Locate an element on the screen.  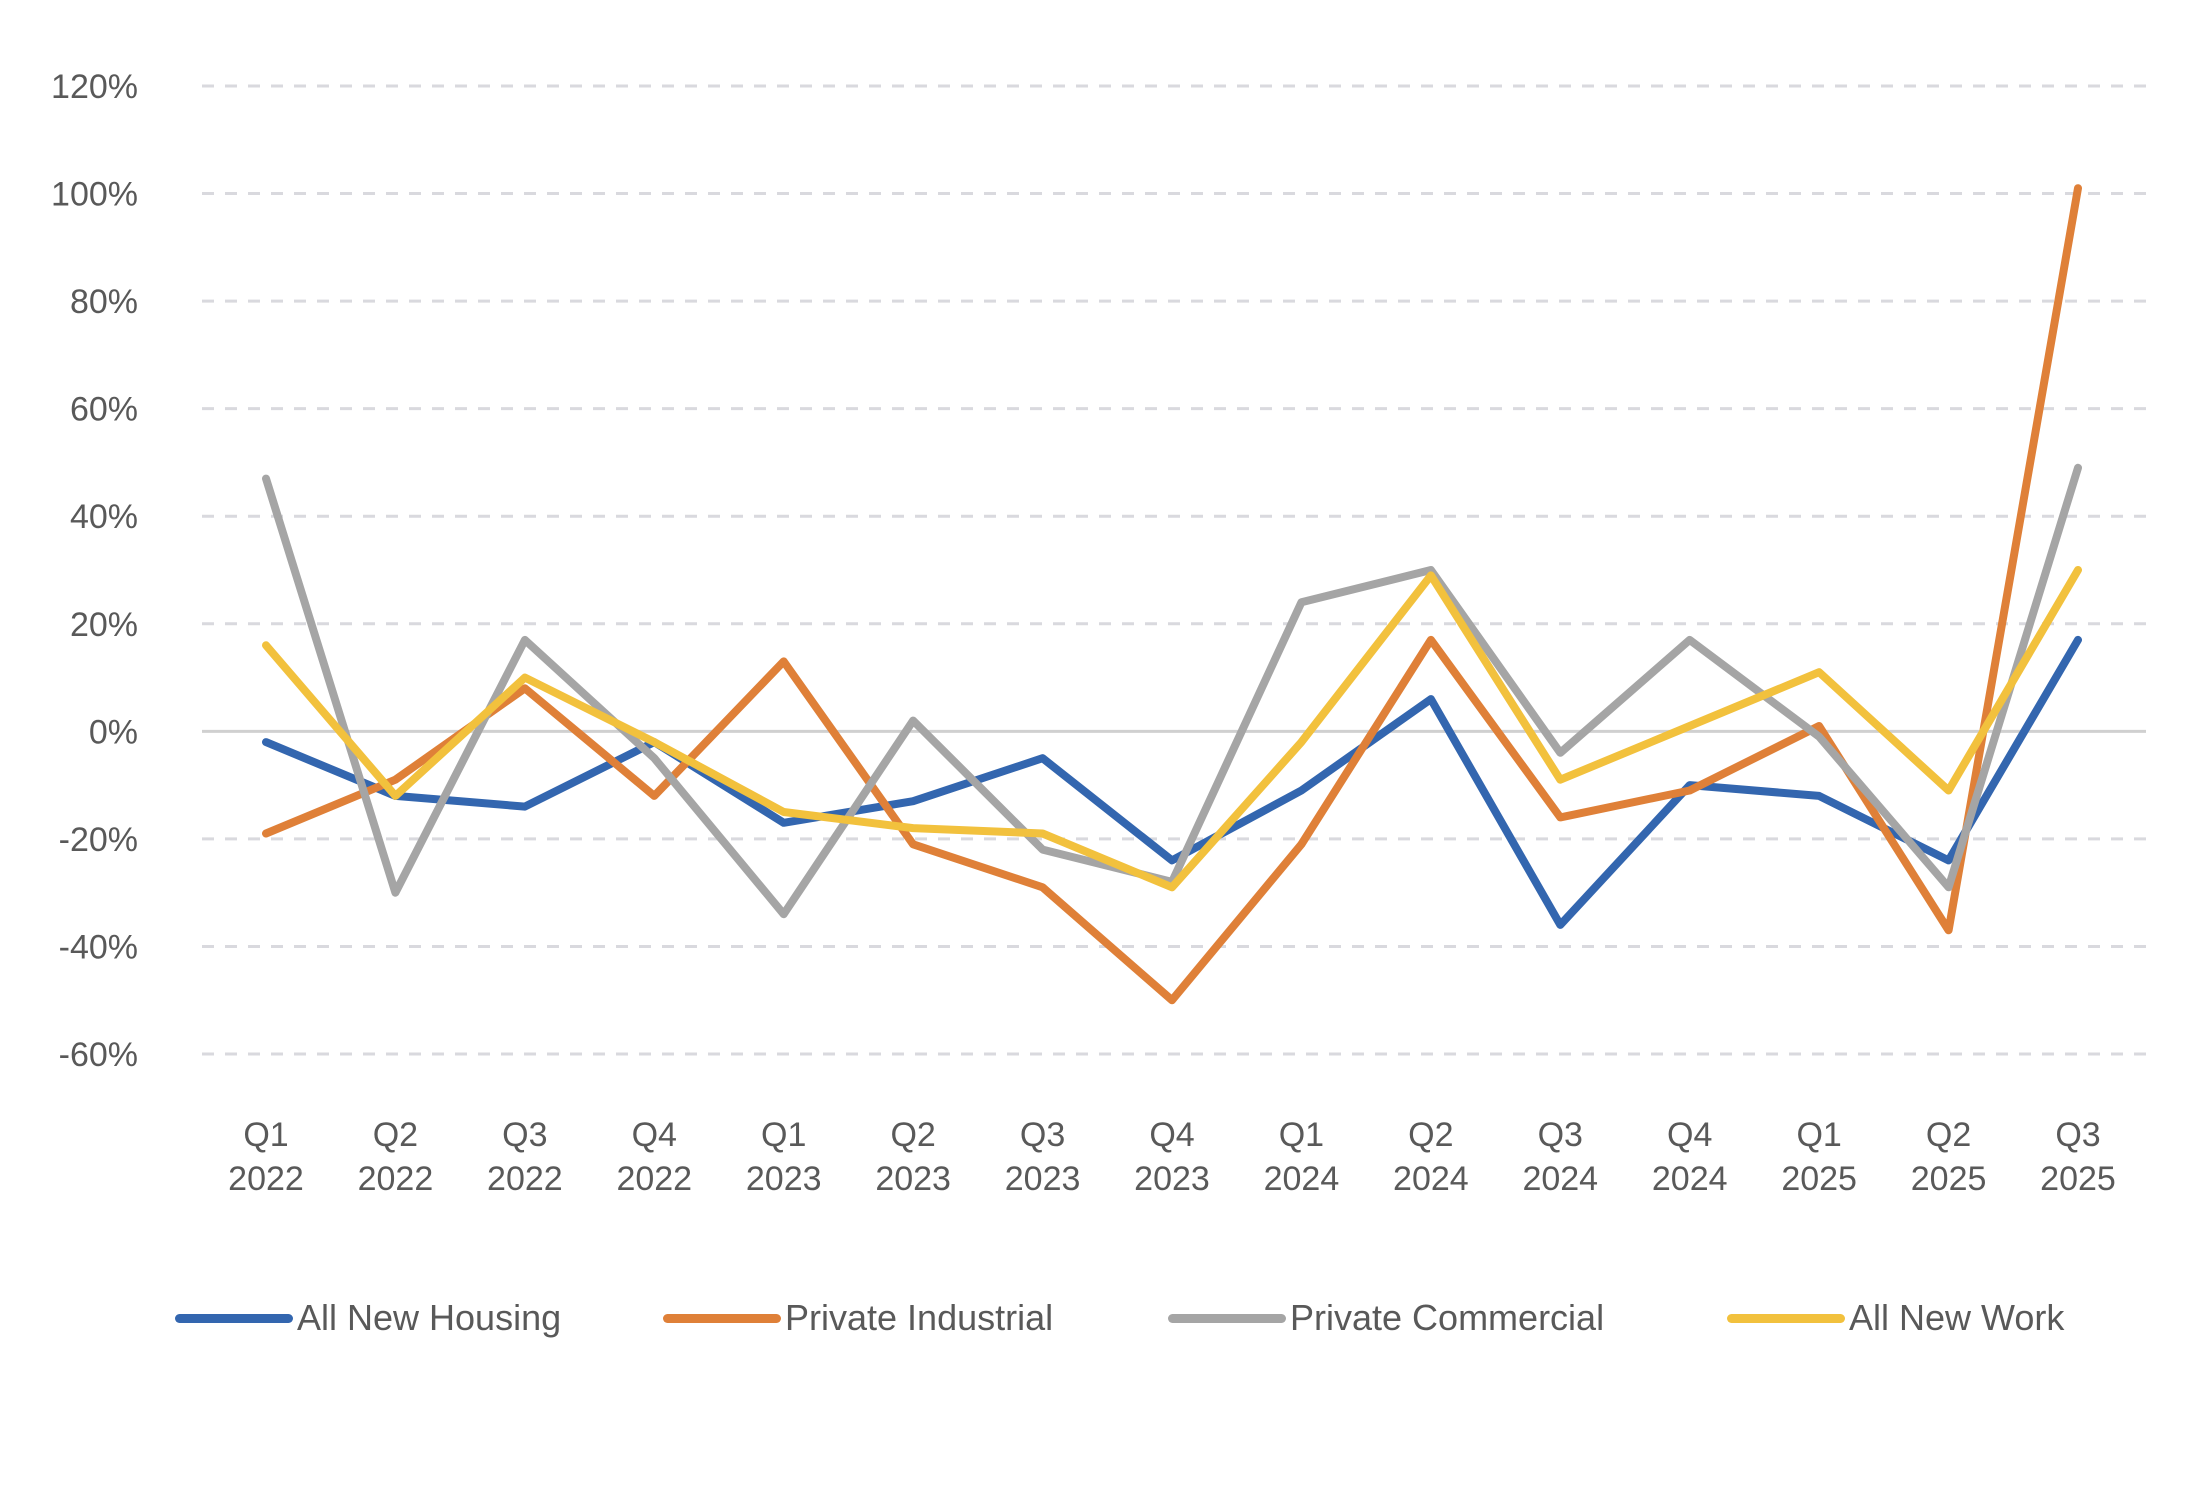
legend-item-all-new-housing: All New Housing is located at coordinates (368, 1318).